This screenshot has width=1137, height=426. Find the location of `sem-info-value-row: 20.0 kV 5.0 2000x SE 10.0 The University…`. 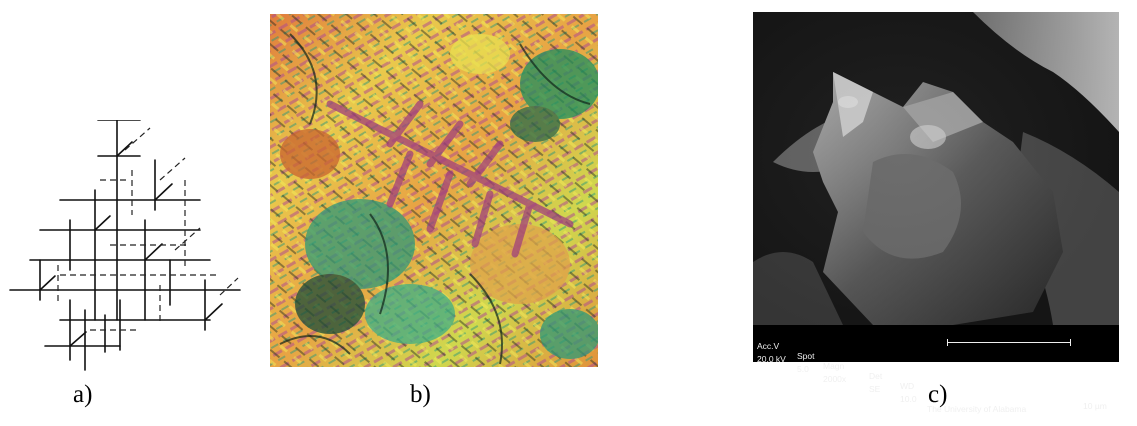

sem-info-value-row: 20.0 kV 5.0 2000x SE 10.0 The University… is located at coordinates (891, 384).